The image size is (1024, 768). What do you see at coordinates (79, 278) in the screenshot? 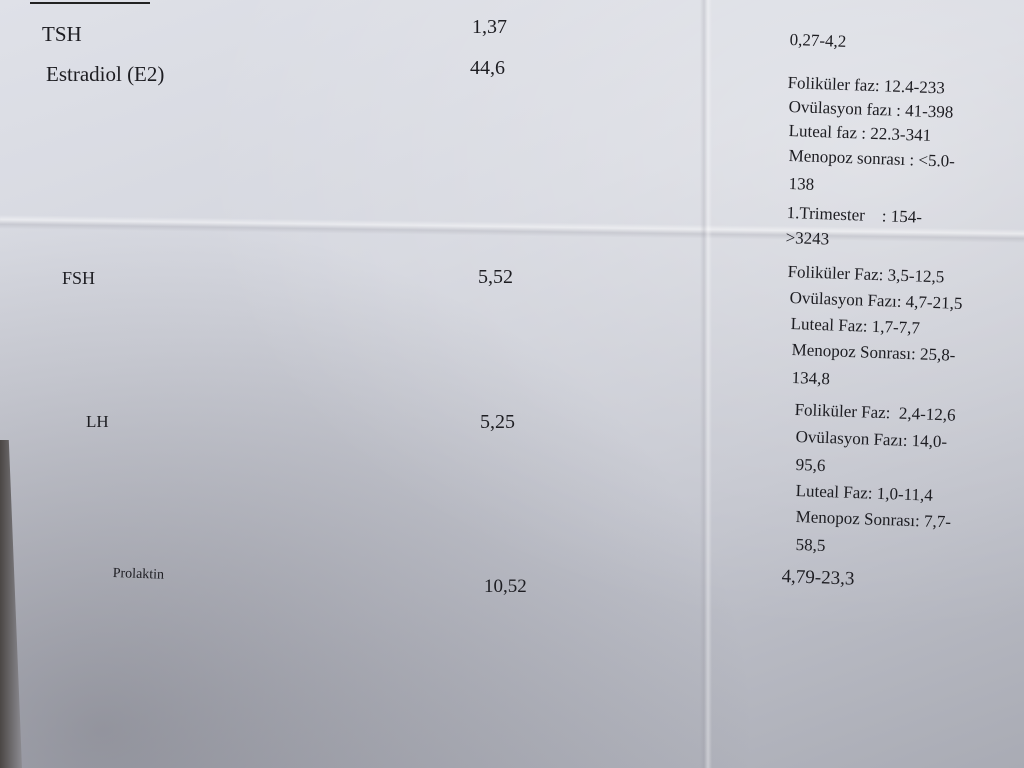
I see `test-name-fsh: FSH` at bounding box center [79, 278].